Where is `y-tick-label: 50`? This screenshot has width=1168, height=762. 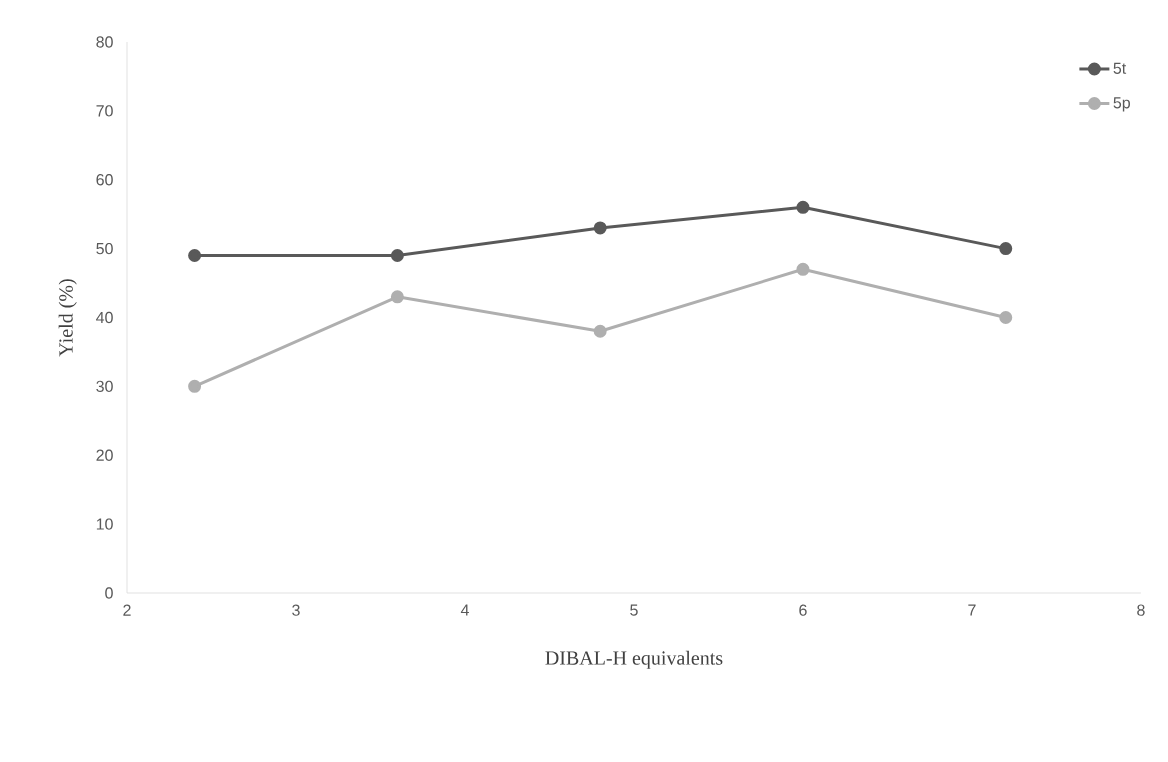 y-tick-label: 50 is located at coordinates (104, 248).